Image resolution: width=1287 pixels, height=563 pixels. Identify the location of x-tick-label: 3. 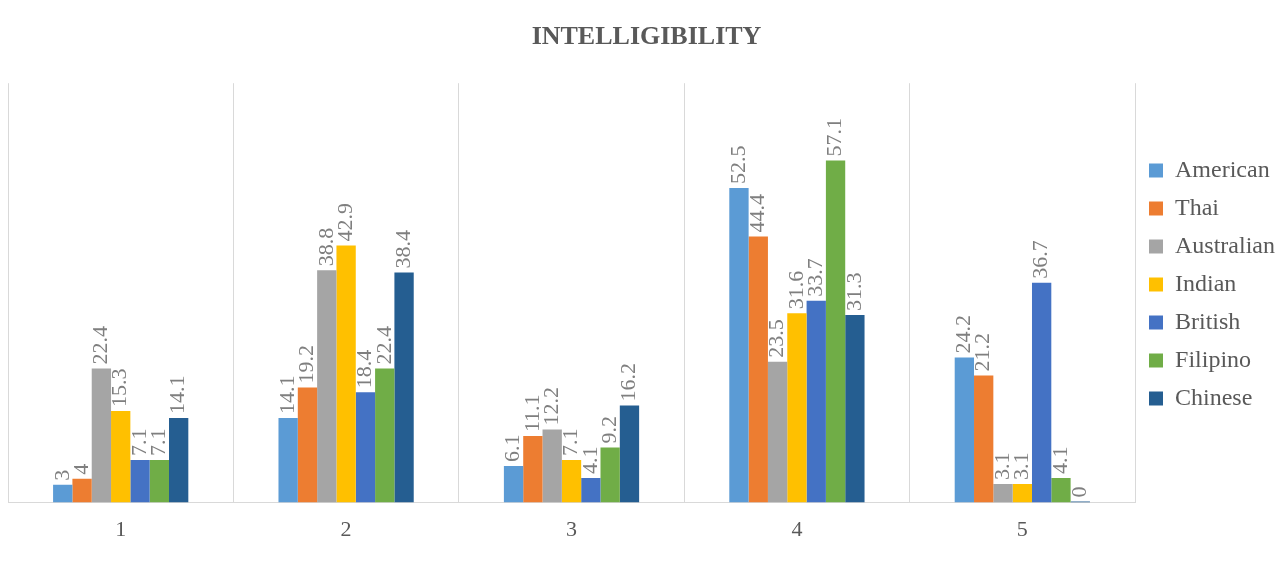
(572, 528).